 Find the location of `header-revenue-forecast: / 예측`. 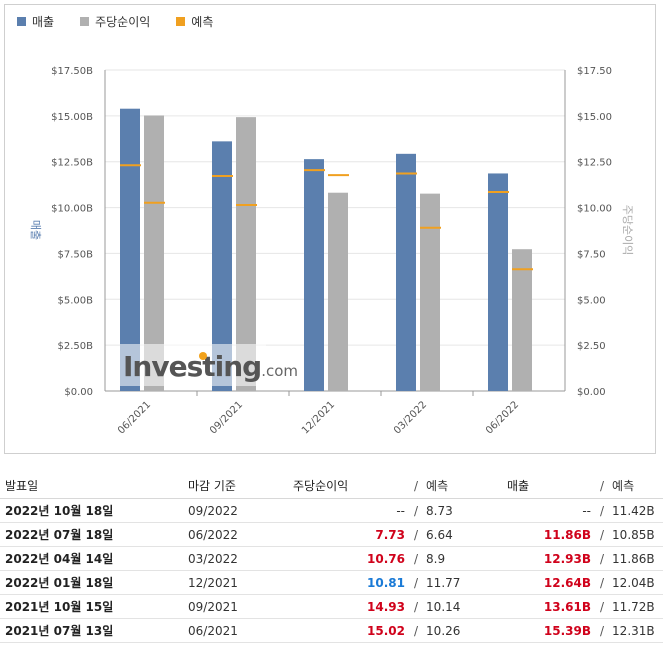

header-revenue-forecast: / 예측 is located at coordinates (627, 485).